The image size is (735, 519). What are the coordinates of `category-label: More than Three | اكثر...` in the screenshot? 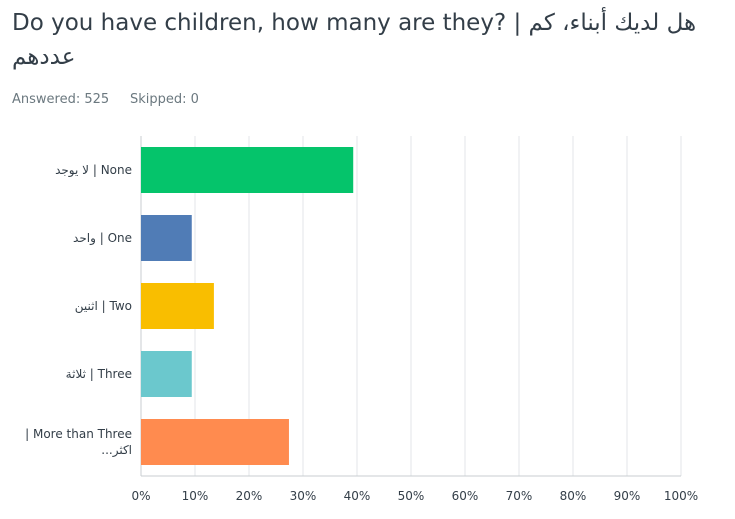 It's located at (78, 442).